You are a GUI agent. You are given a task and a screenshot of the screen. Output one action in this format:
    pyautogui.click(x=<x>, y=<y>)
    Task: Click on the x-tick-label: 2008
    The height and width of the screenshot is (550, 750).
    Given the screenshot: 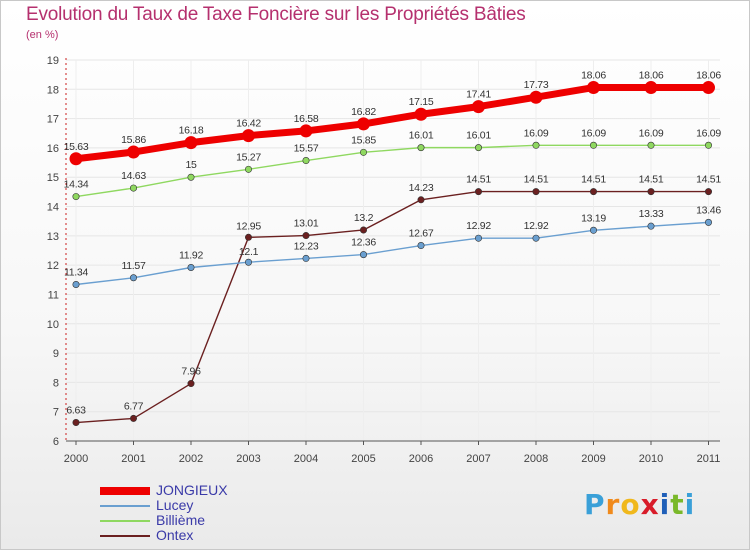 What is the action you would take?
    pyautogui.click(x=536, y=459)
    